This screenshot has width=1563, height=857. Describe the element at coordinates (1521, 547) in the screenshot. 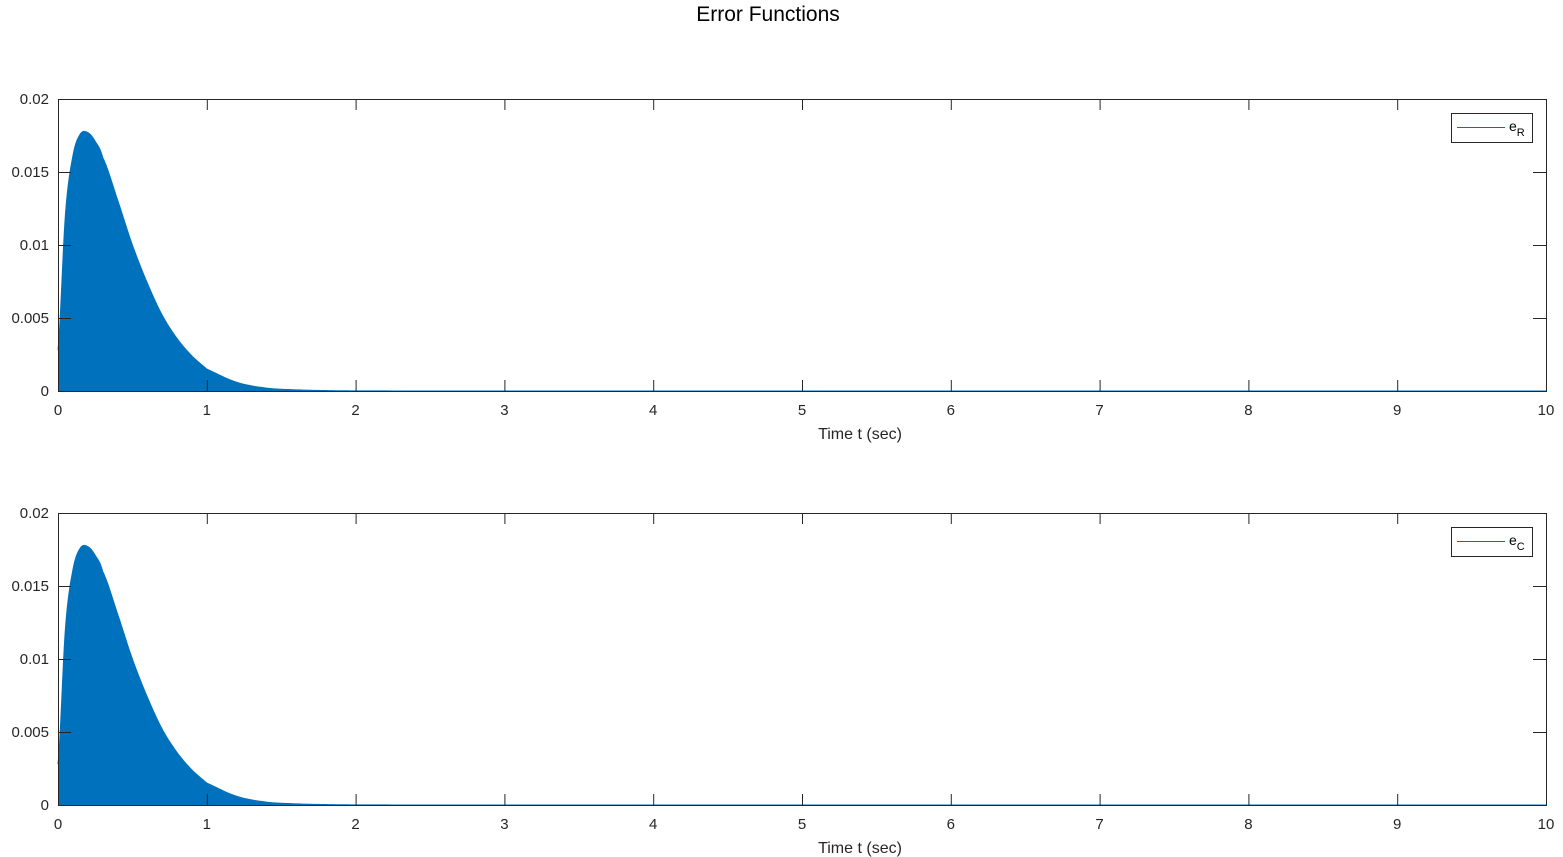

I see `legend-entry-subscript: C` at that location.